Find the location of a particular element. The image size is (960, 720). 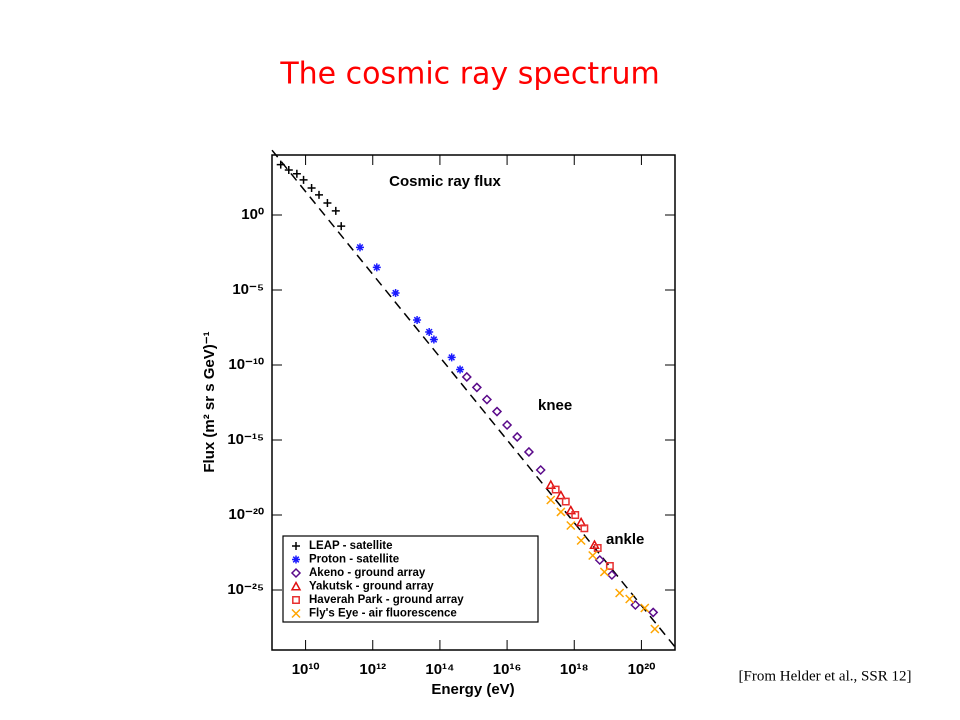

x-tick-label: 10¹² is located at coordinates (372, 669).